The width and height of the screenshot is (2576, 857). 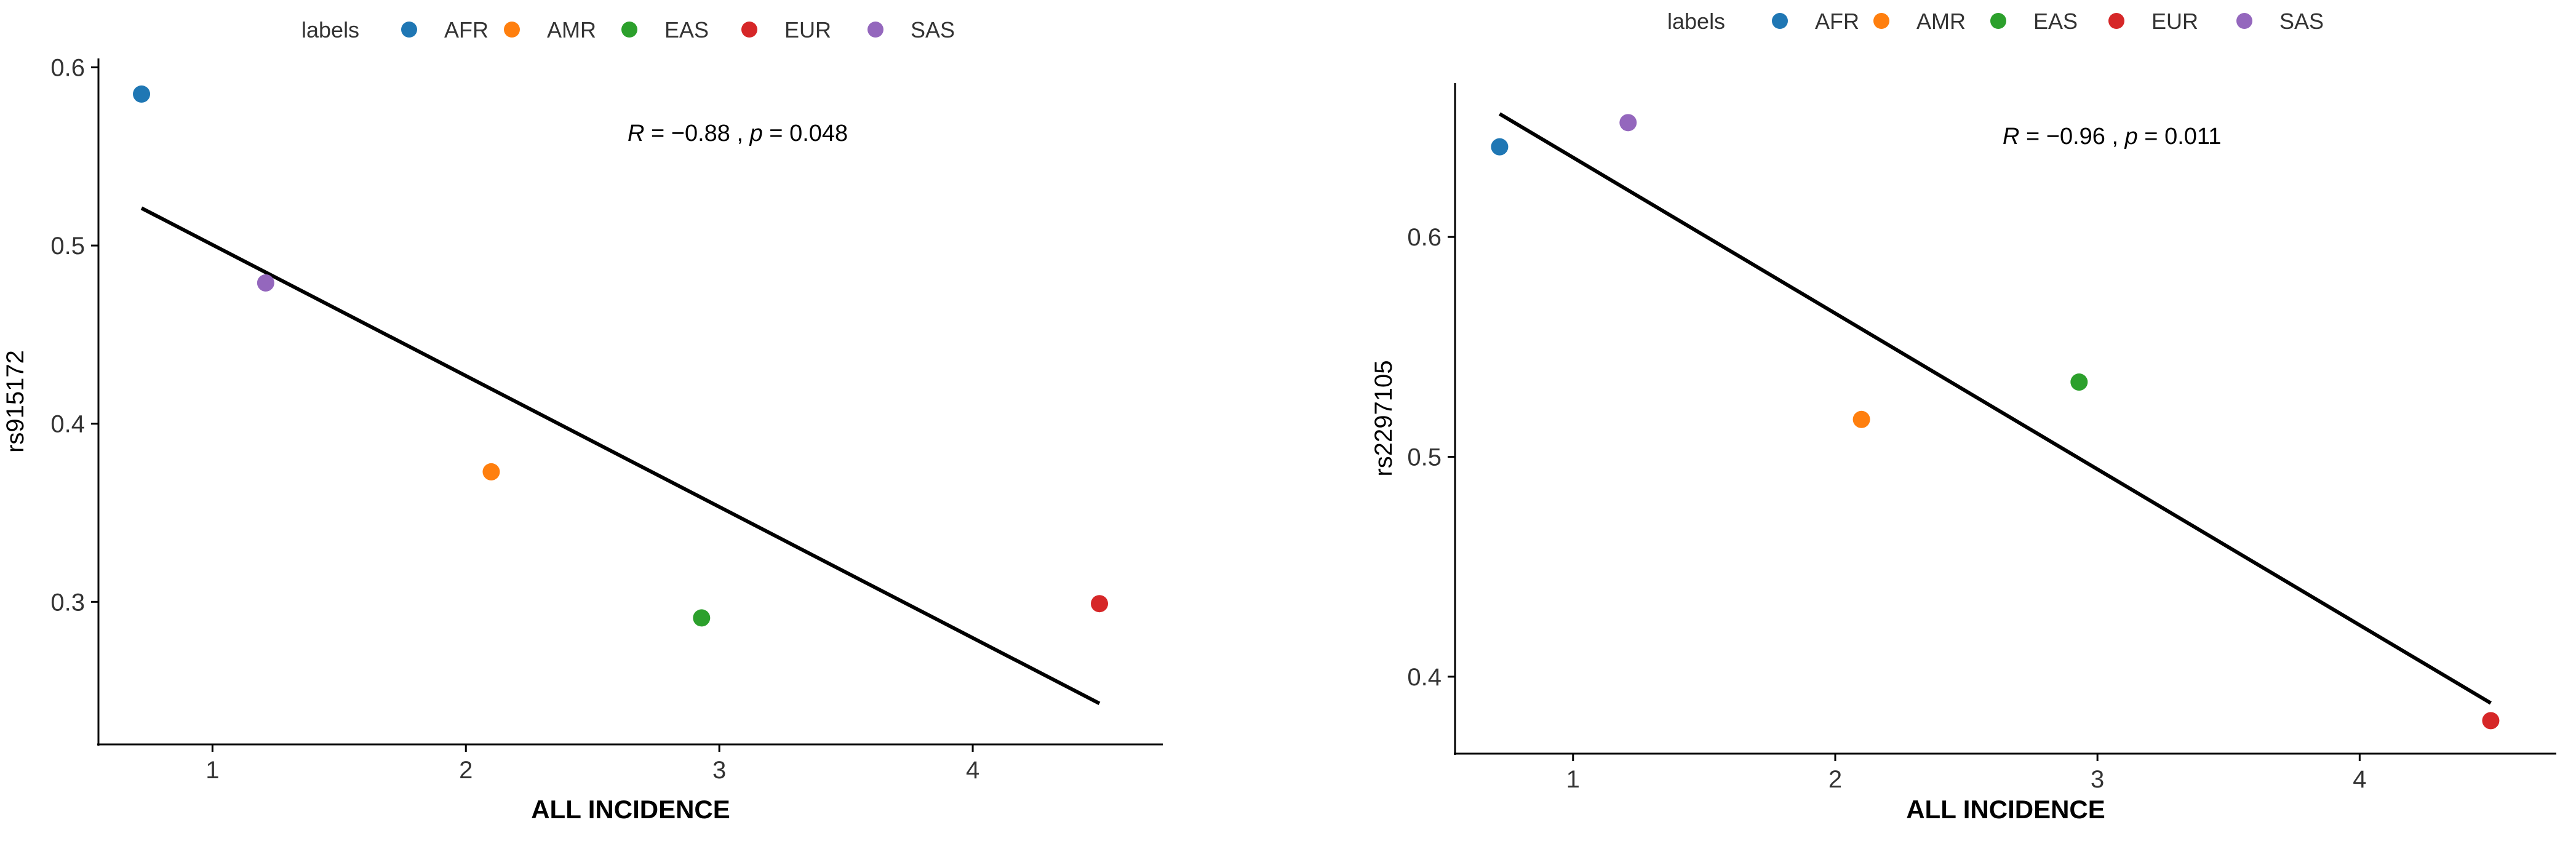 I want to click on y-tick-label: 0.3, so click(x=67, y=602).